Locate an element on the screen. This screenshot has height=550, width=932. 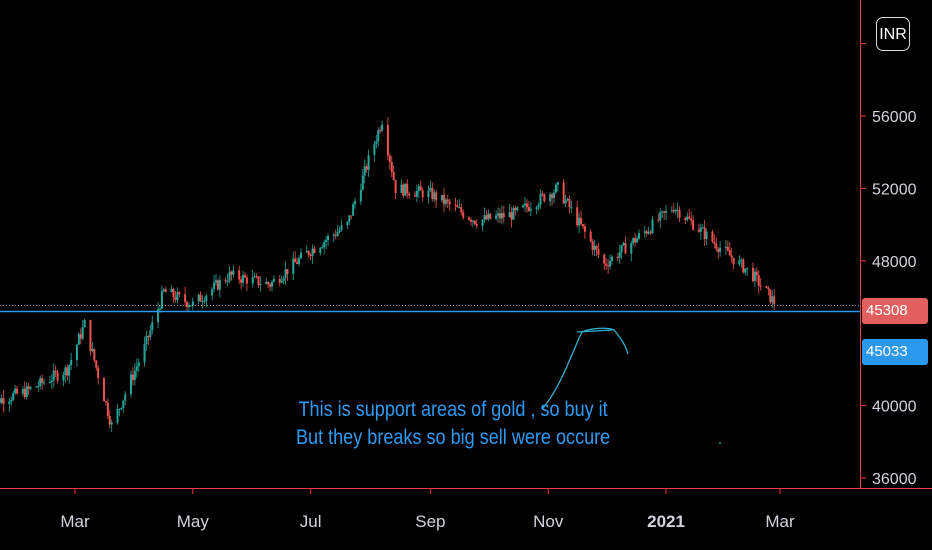
x-tick-label: Sep is located at coordinates (430, 521).